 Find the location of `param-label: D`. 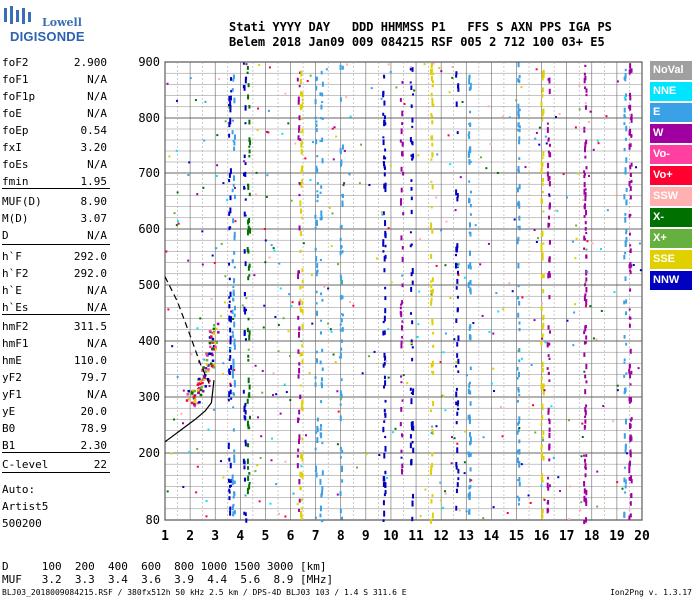

param-label: D is located at coordinates (5, 235).